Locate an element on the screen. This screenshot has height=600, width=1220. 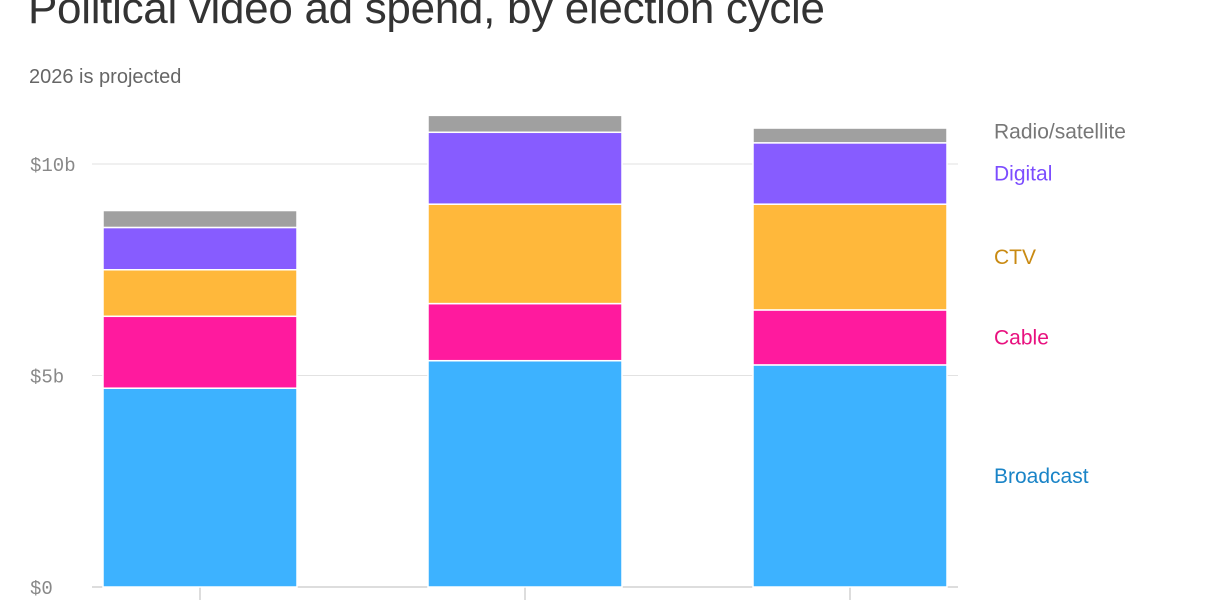
bar-1-ctv is located at coordinates (200, 293).